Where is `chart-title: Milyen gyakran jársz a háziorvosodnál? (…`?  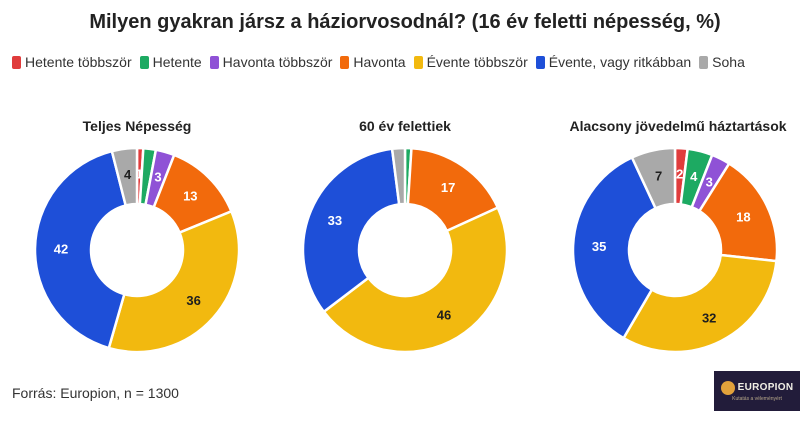 chart-title: Milyen gyakran jársz a háziorvosodnál? (… is located at coordinates (405, 22).